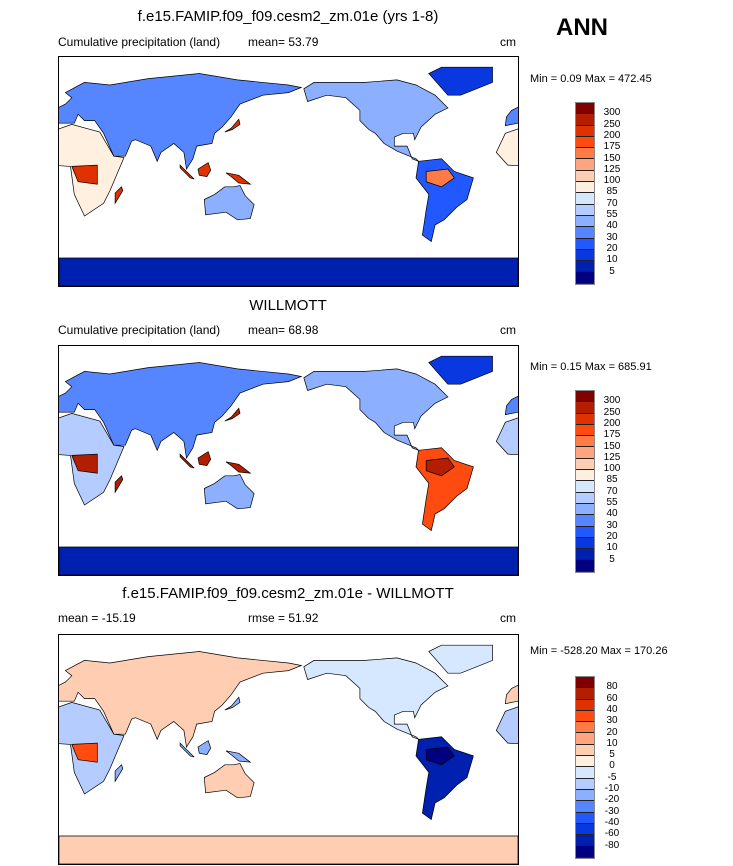 Image resolution: width=733 pixels, height=866 pixels. What do you see at coordinates (283, 330) in the screenshot?
I see `stat-label: mean= 68.98` at bounding box center [283, 330].